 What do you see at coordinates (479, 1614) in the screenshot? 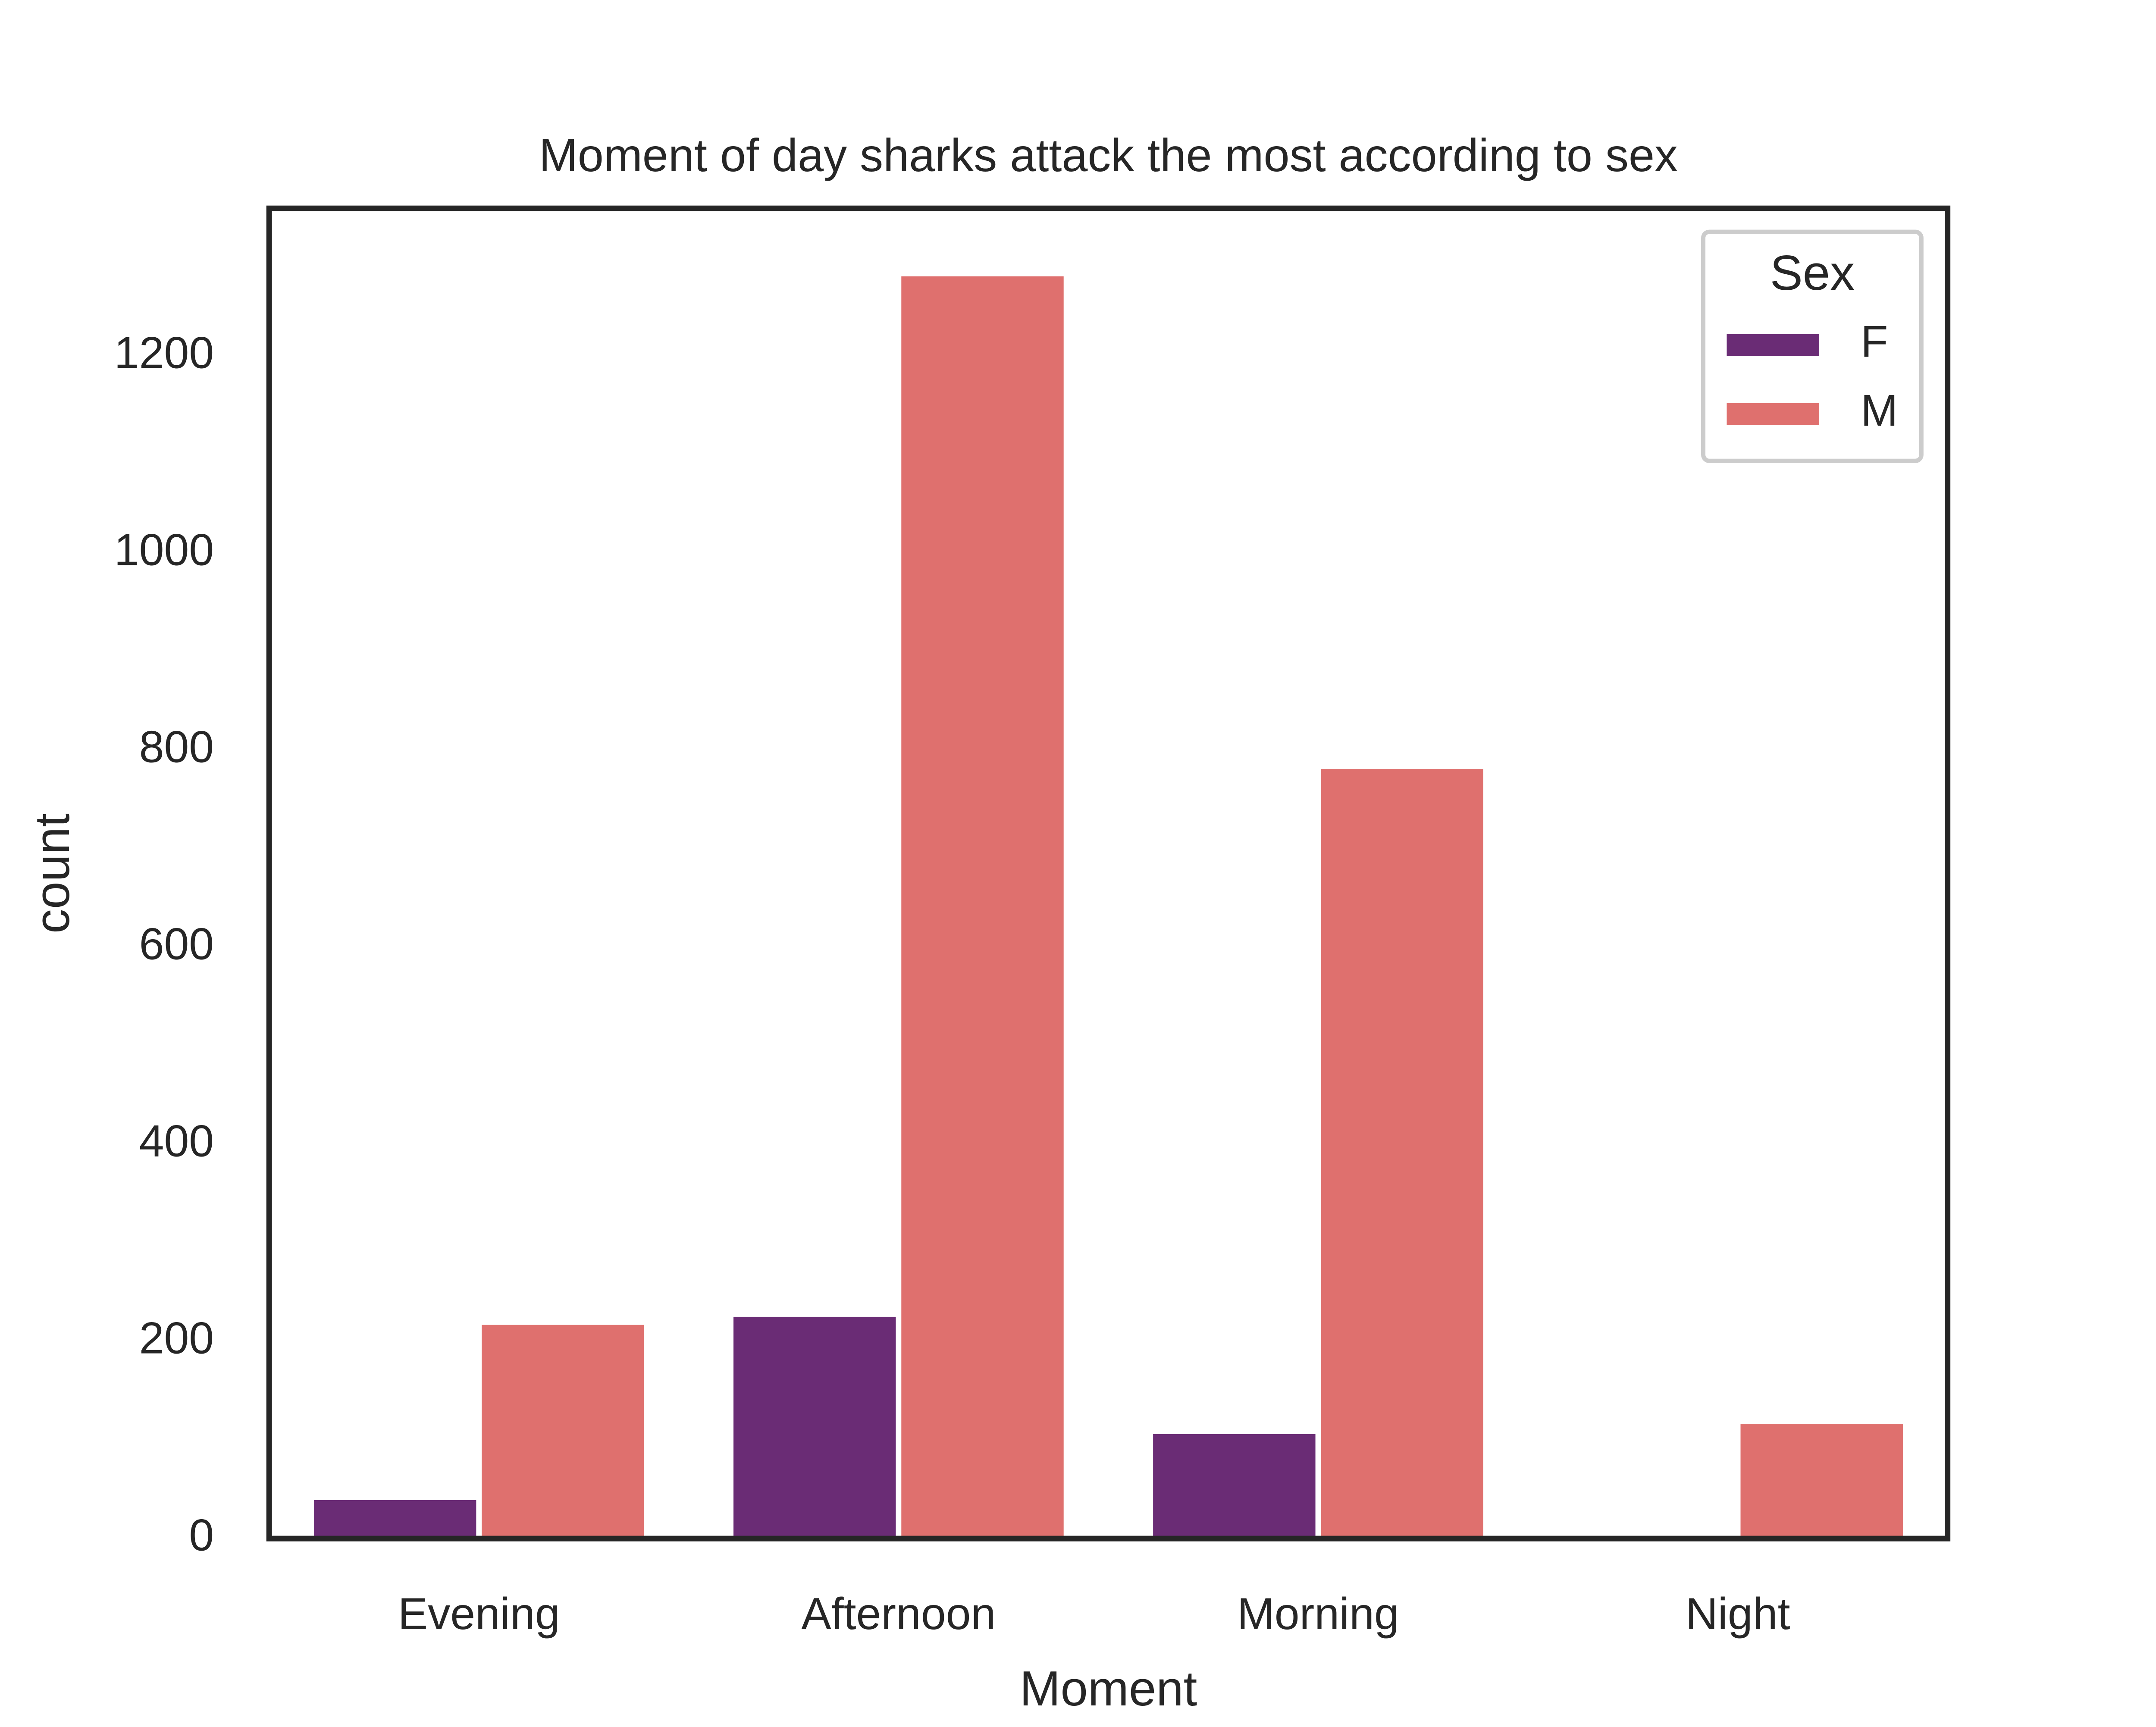
I see `x-tick-label: Evening` at bounding box center [479, 1614].